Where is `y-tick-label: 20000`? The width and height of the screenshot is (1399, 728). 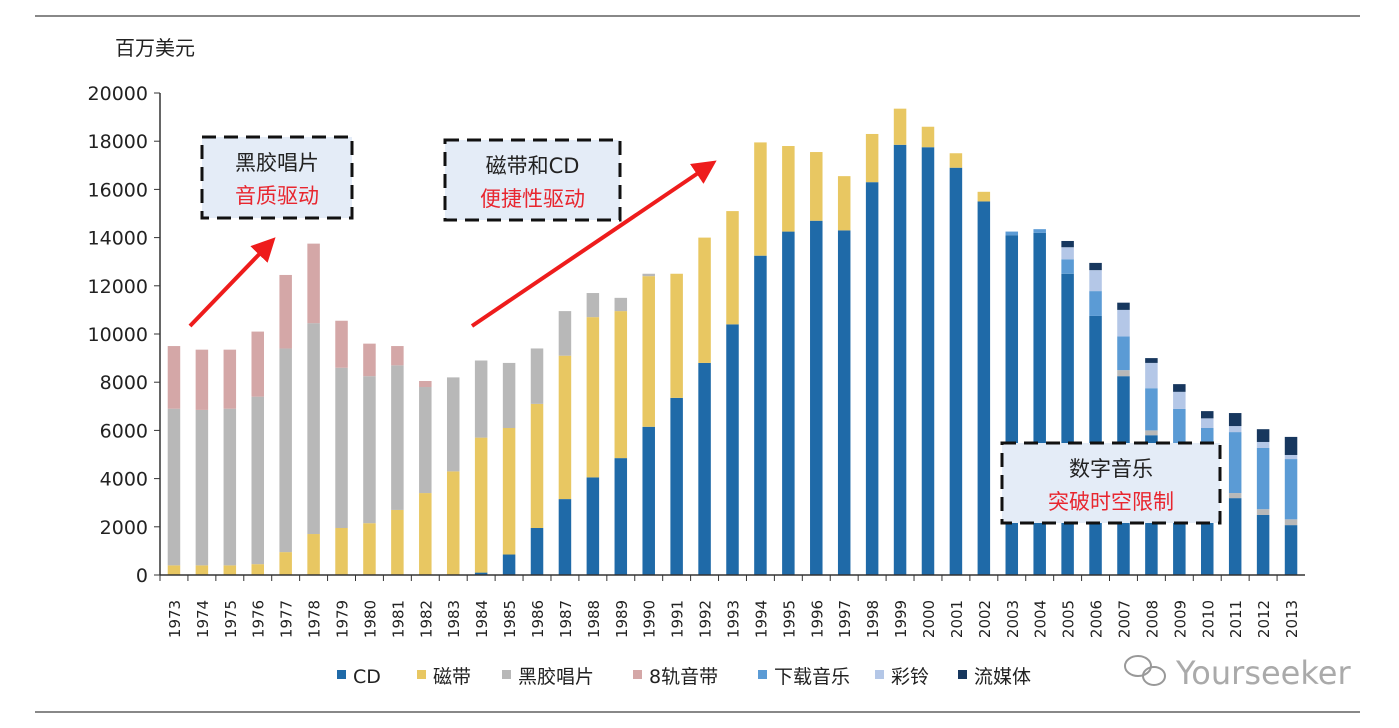 y-tick-label: 20000 is located at coordinates (118, 94).